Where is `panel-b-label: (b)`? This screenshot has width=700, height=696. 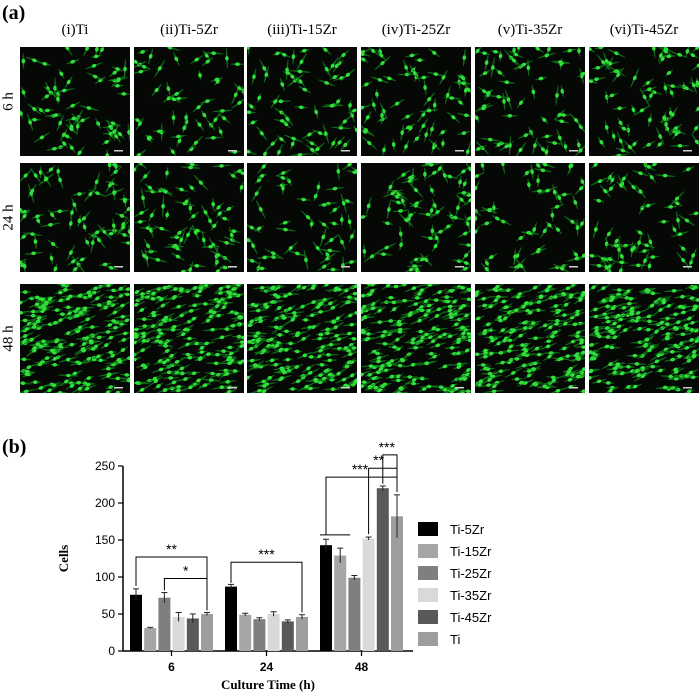
panel-b-label: (b) is located at coordinates (14, 447).